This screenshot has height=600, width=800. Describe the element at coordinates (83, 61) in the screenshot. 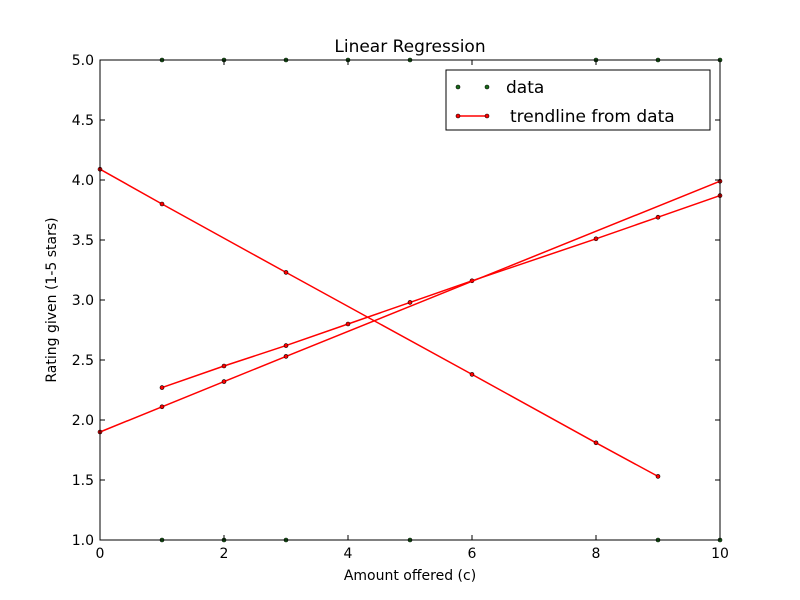

I see `y-tick-label: 5.0` at that location.